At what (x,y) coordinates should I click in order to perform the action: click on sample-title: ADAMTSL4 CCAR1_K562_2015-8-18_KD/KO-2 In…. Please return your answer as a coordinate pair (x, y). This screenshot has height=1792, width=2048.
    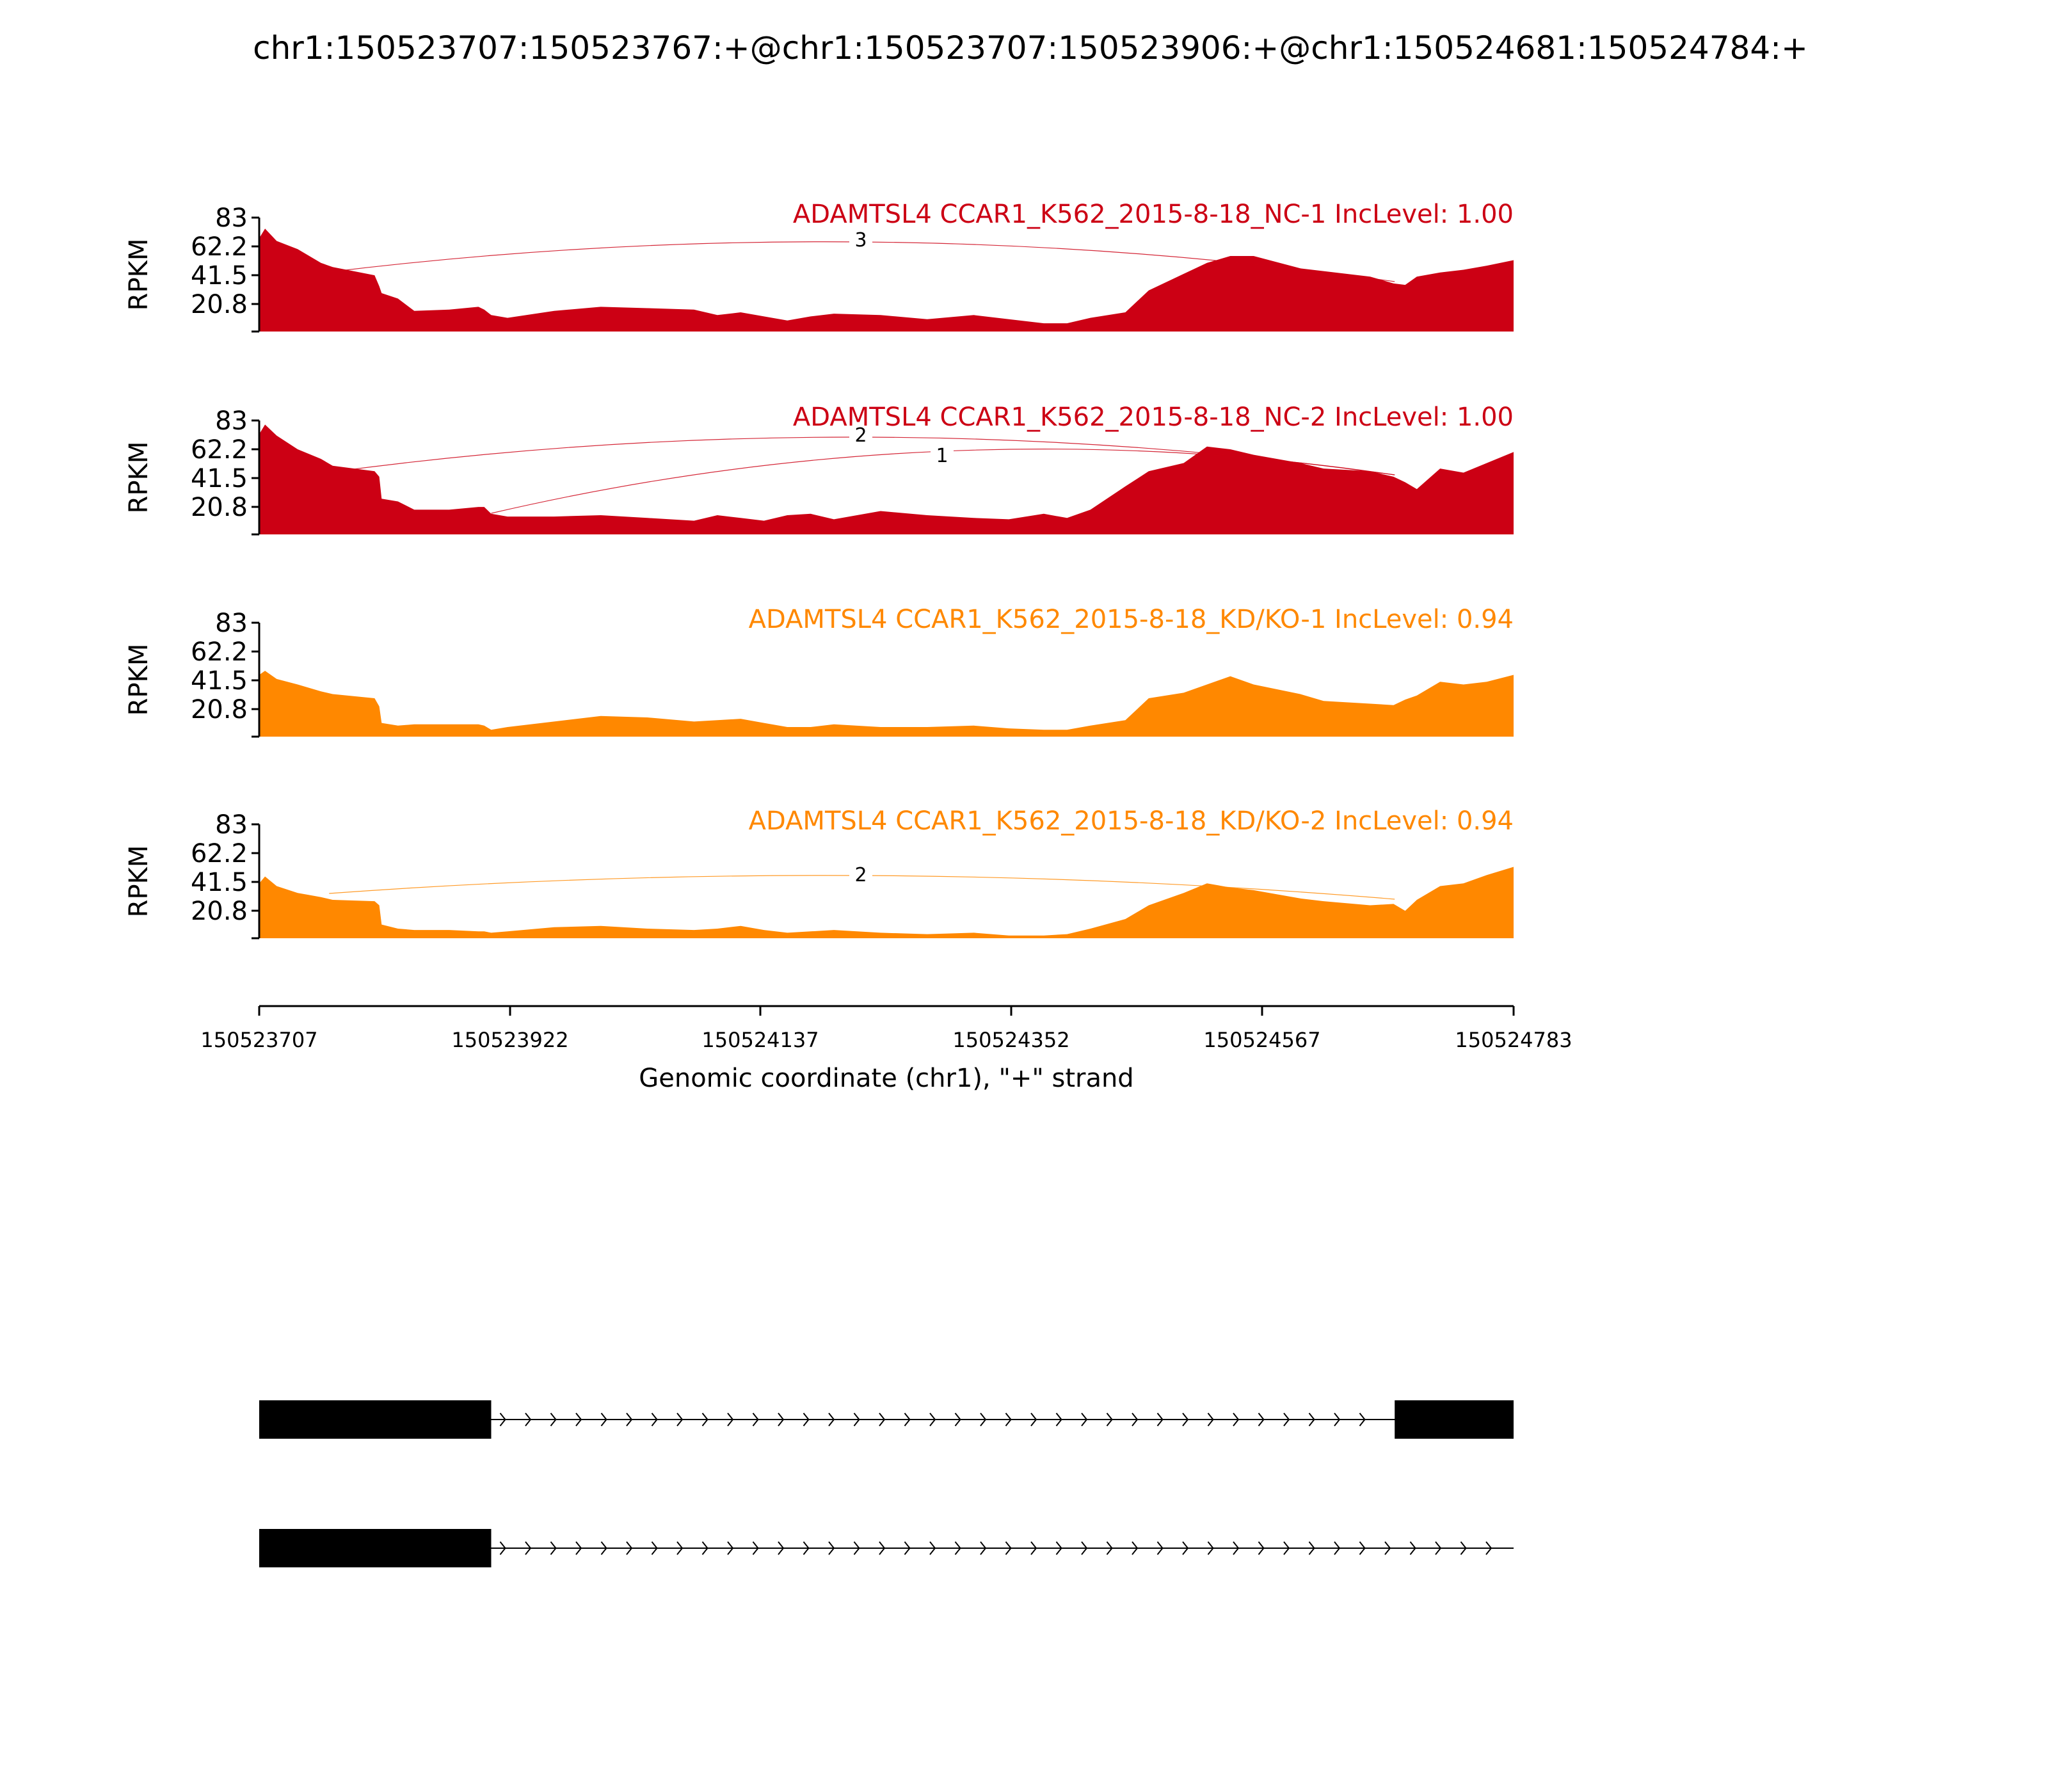
    Looking at the image, I should click on (1131, 821).